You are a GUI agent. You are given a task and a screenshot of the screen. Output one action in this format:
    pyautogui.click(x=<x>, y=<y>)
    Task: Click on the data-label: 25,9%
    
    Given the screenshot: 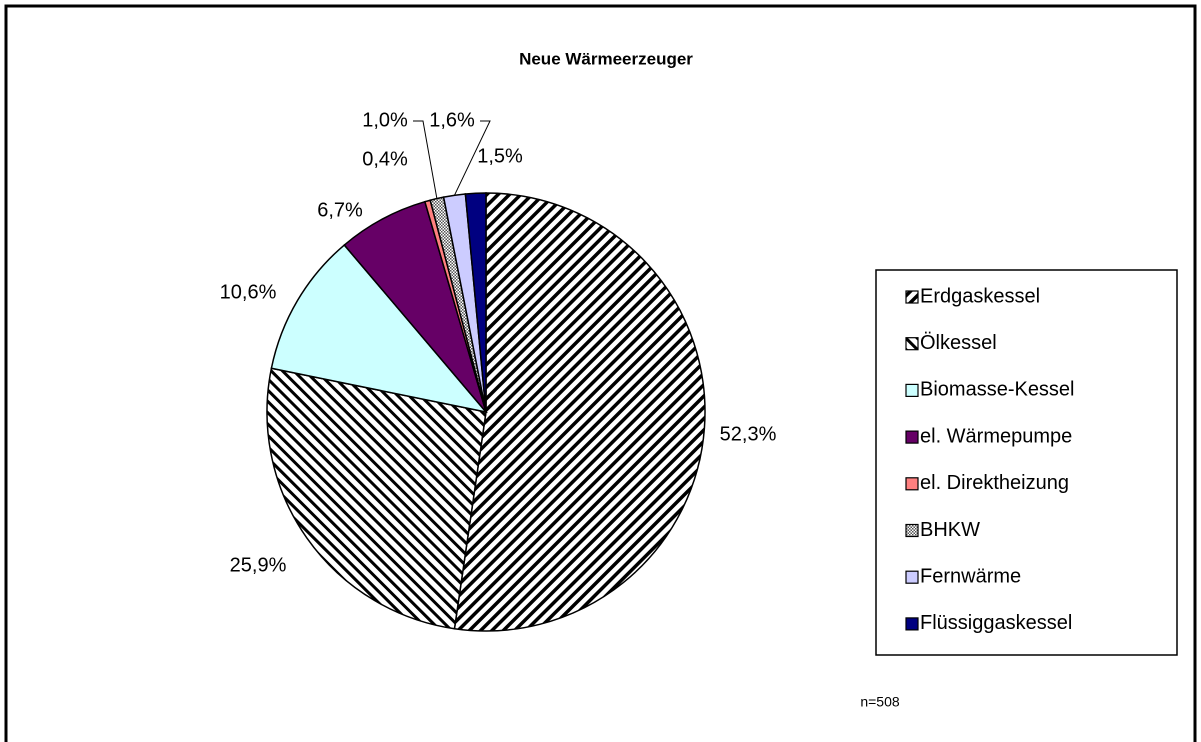 What is the action you would take?
    pyautogui.click(x=258, y=565)
    